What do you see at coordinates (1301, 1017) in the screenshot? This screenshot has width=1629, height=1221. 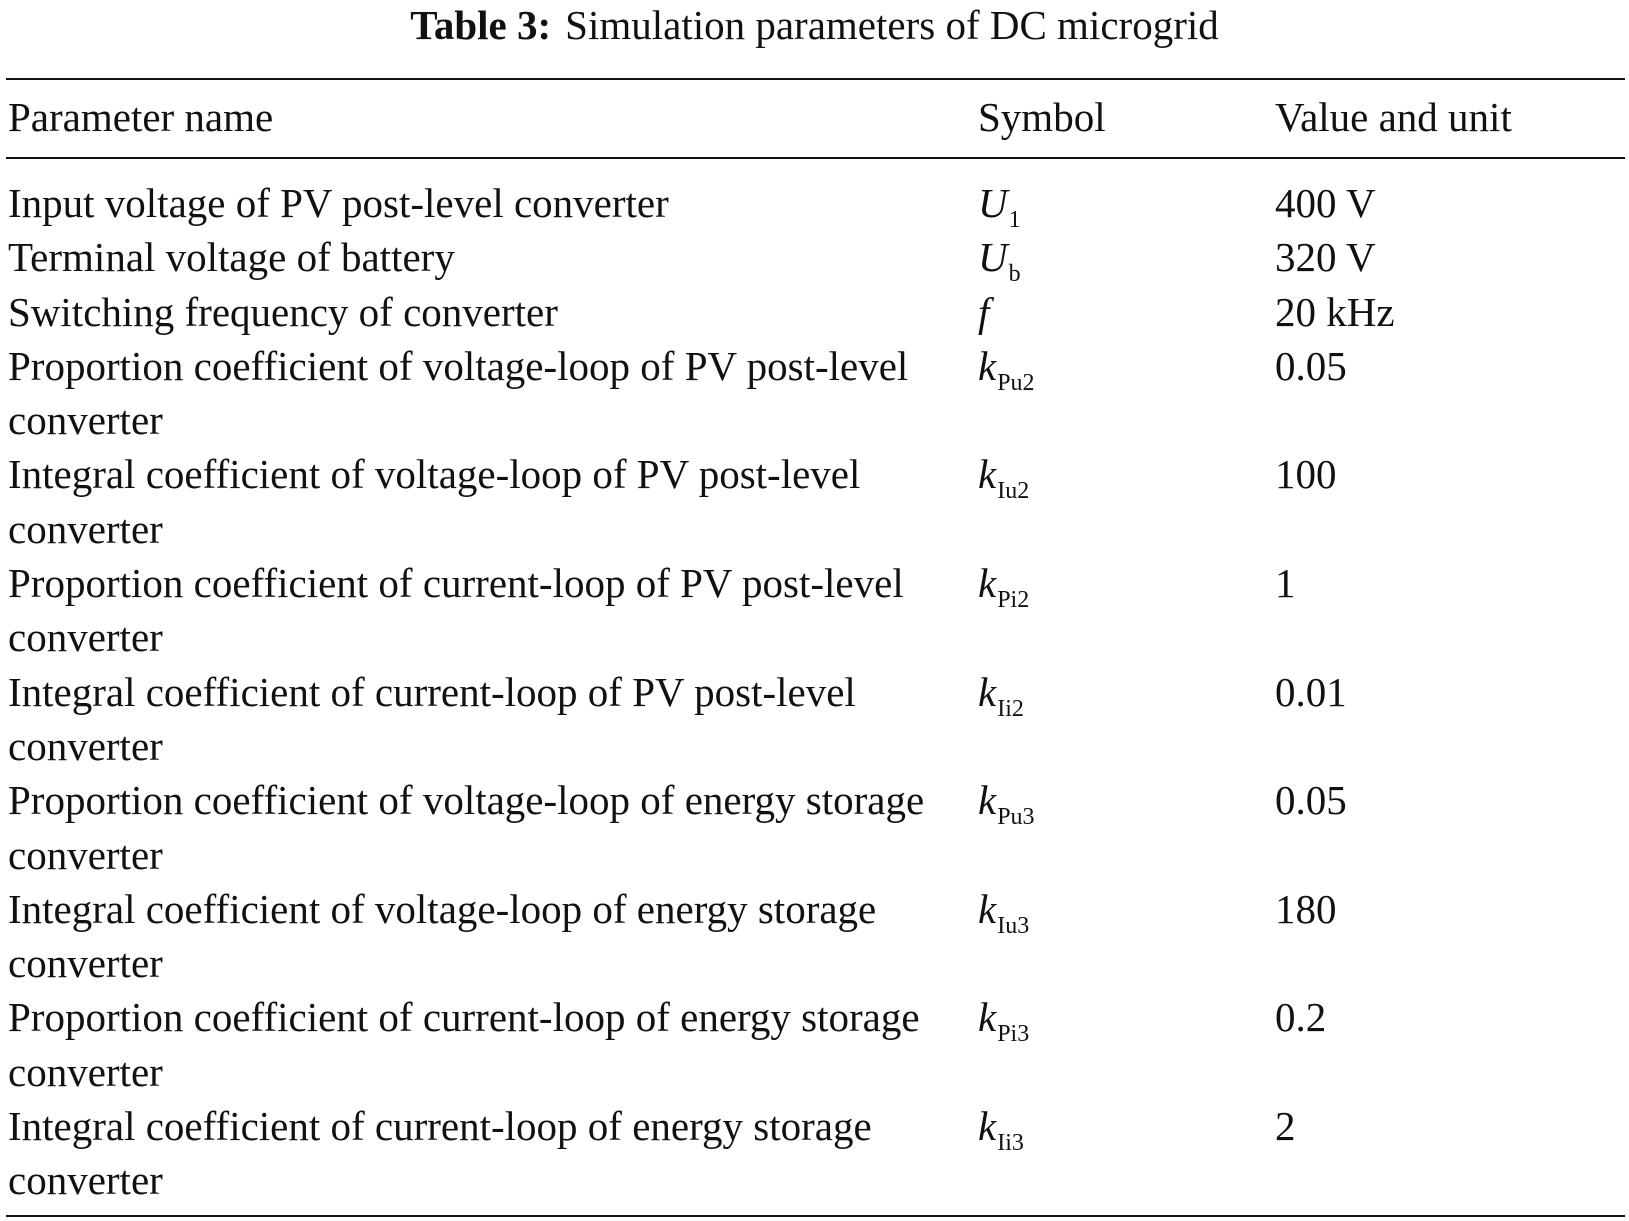 I see `parameter-value: 0.2` at bounding box center [1301, 1017].